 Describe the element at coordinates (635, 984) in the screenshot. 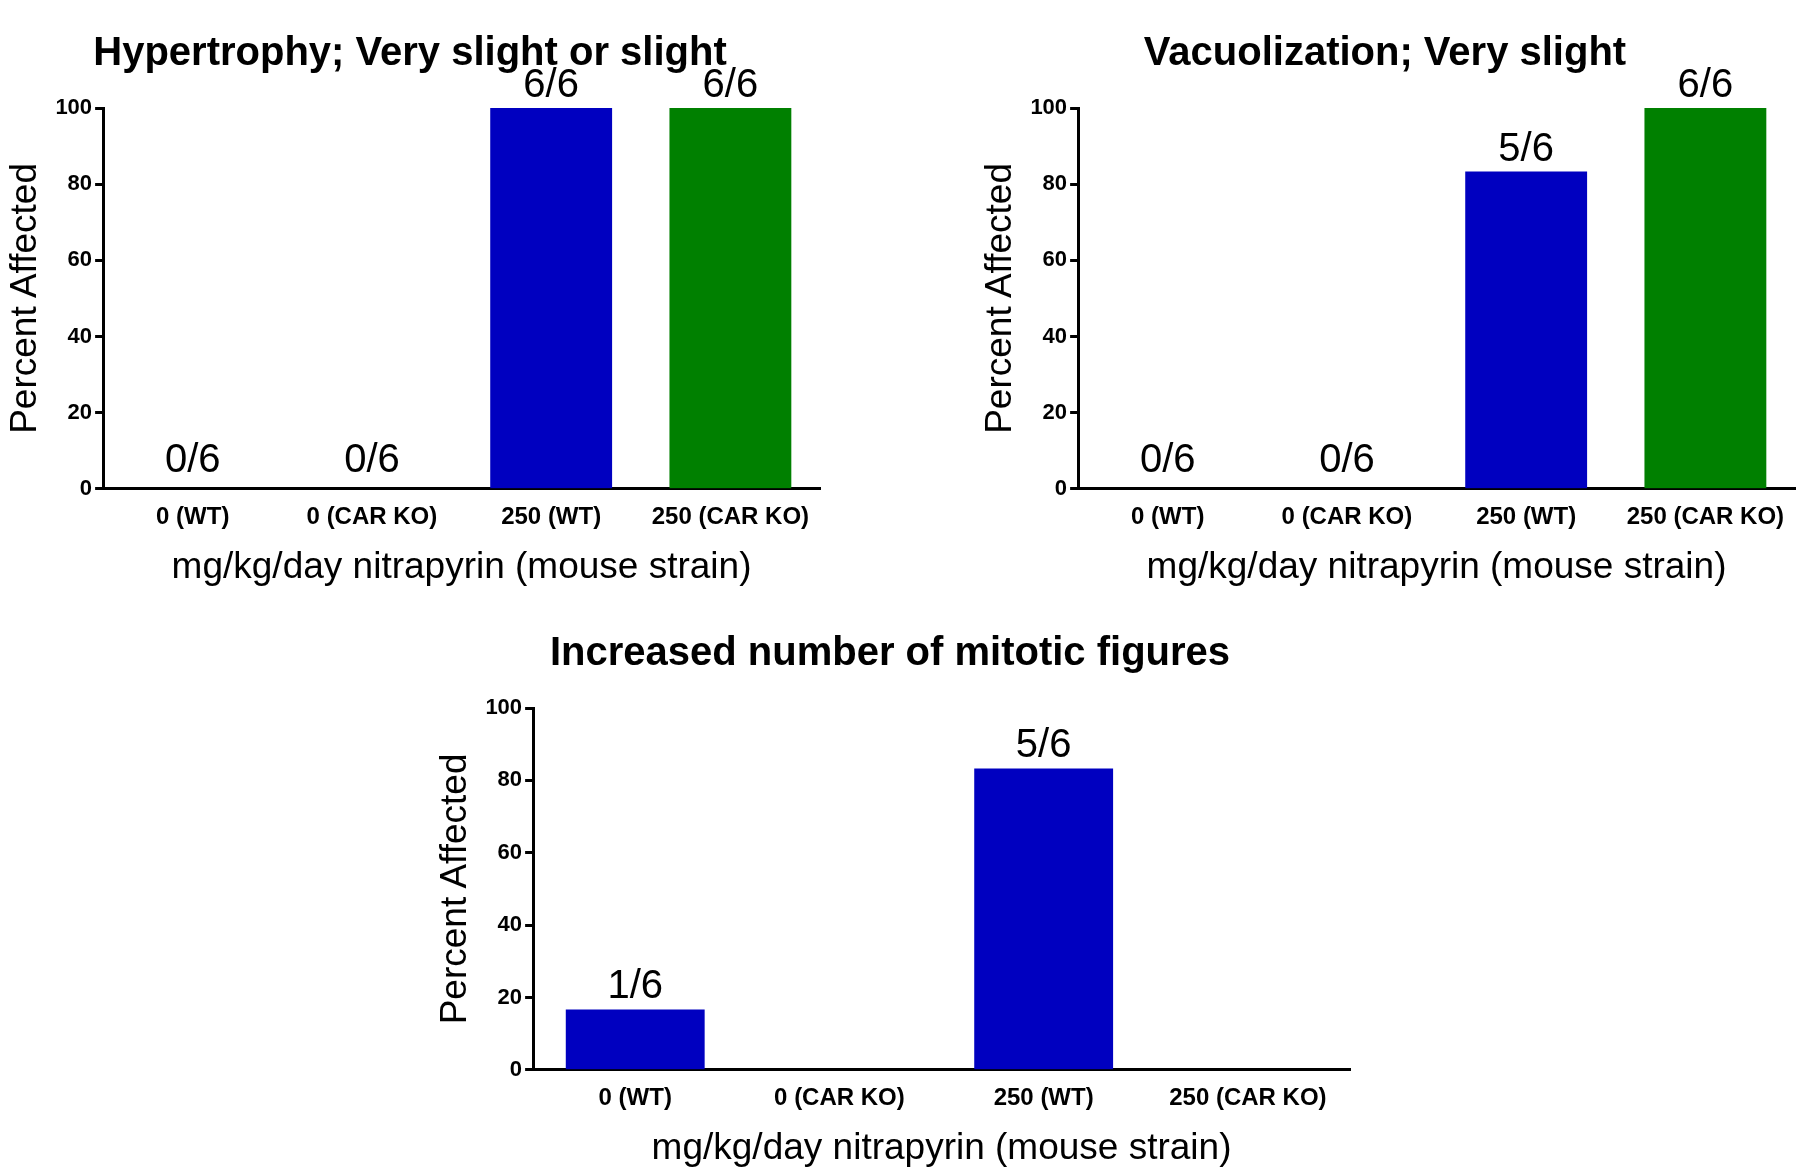

I see `annotation: 1/6` at that location.